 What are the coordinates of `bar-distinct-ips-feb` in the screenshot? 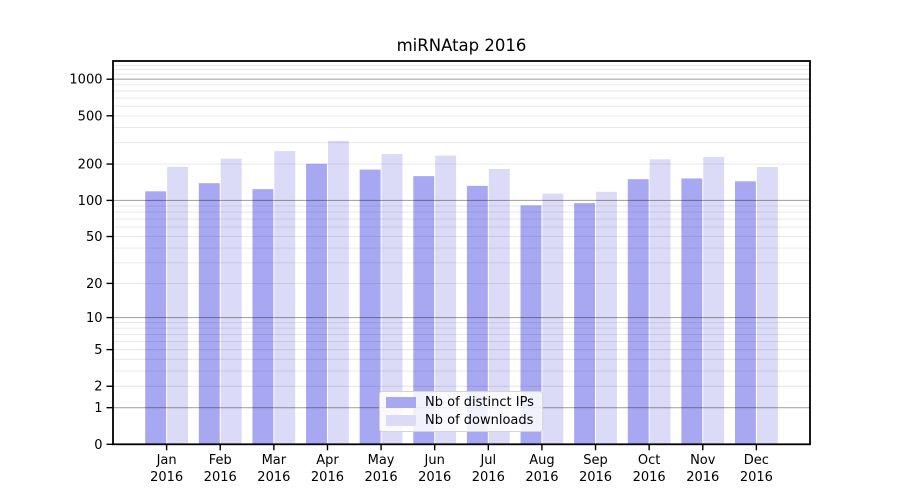 It's located at (209, 314).